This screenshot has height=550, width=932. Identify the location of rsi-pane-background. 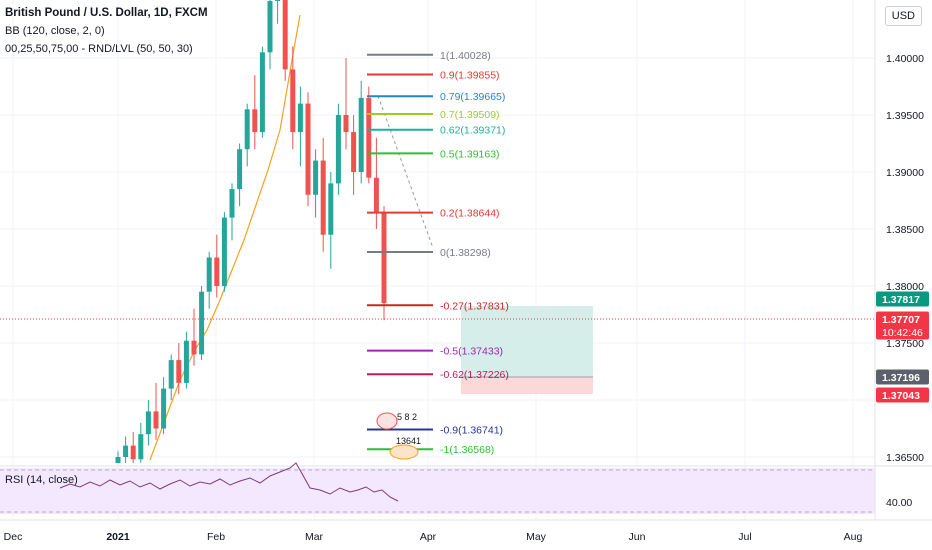
(437, 491).